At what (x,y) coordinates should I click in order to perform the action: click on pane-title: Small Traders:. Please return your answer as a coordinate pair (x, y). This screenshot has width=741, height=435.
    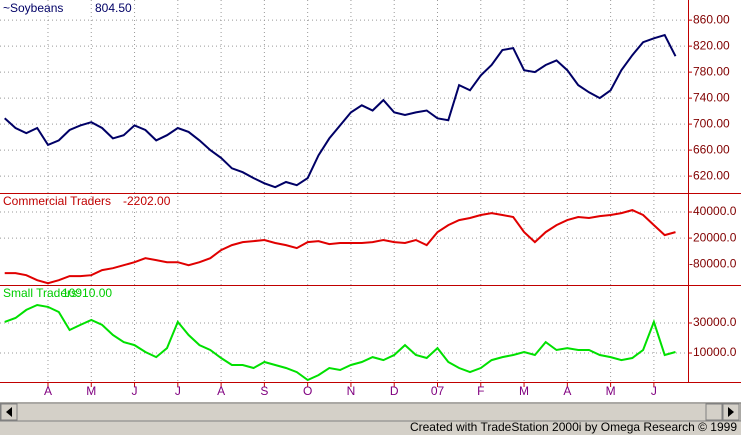
    Looking at the image, I should click on (41, 293).